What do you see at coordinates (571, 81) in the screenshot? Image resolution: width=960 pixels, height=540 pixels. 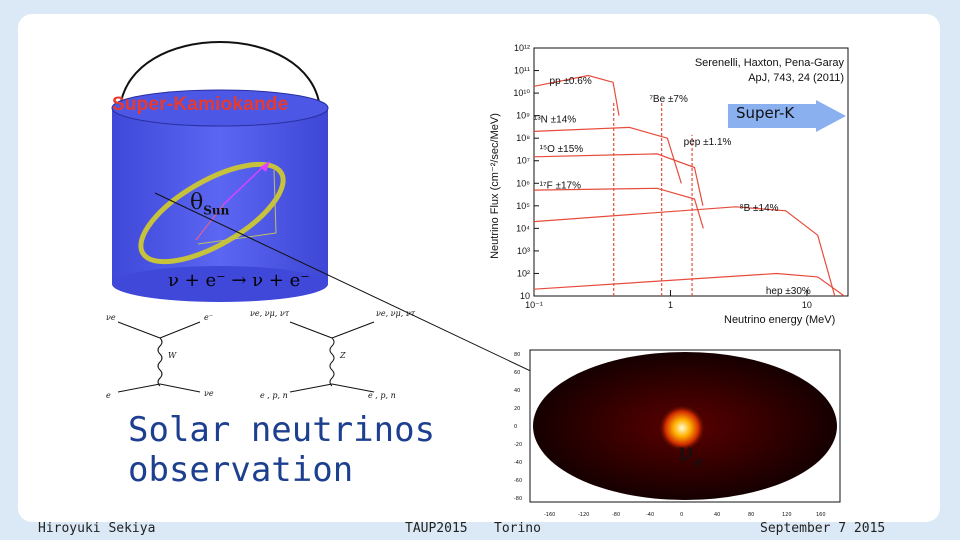 I see `series-label-pp: pp ±0.6%` at bounding box center [571, 81].